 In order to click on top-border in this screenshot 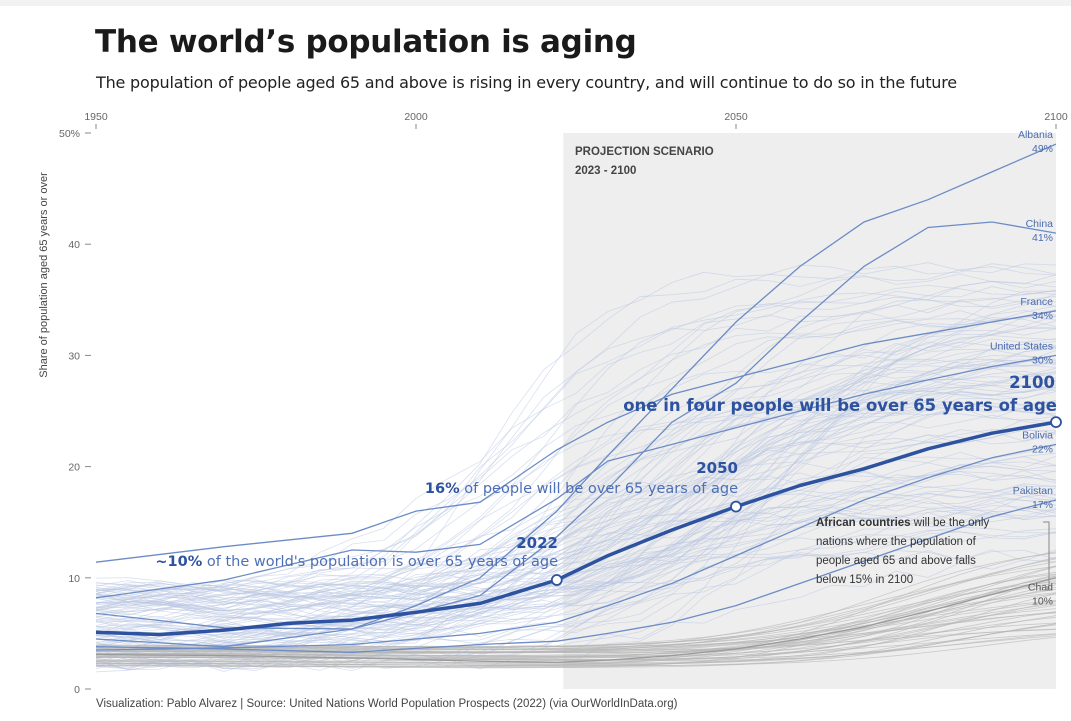, I will do `click(535, 3)`.